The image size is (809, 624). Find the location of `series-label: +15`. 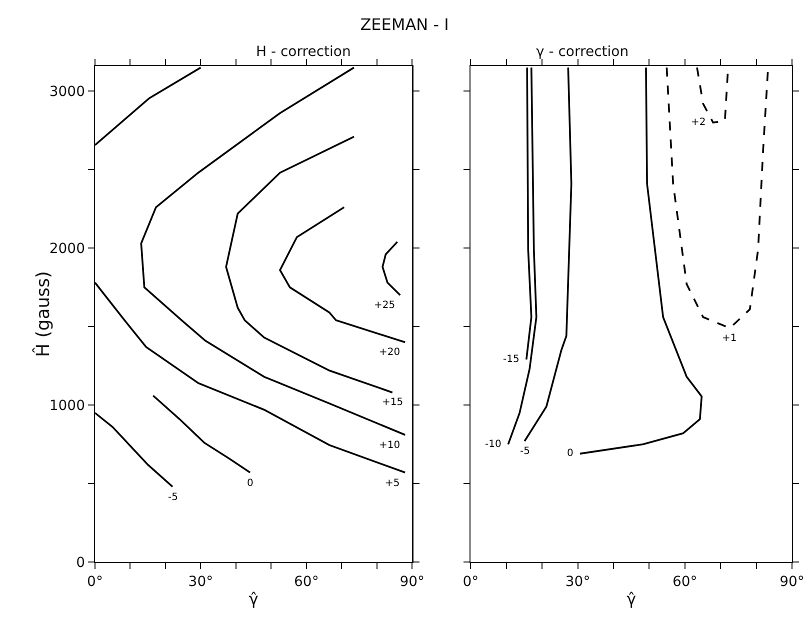

series-label: +15 is located at coordinates (393, 402).